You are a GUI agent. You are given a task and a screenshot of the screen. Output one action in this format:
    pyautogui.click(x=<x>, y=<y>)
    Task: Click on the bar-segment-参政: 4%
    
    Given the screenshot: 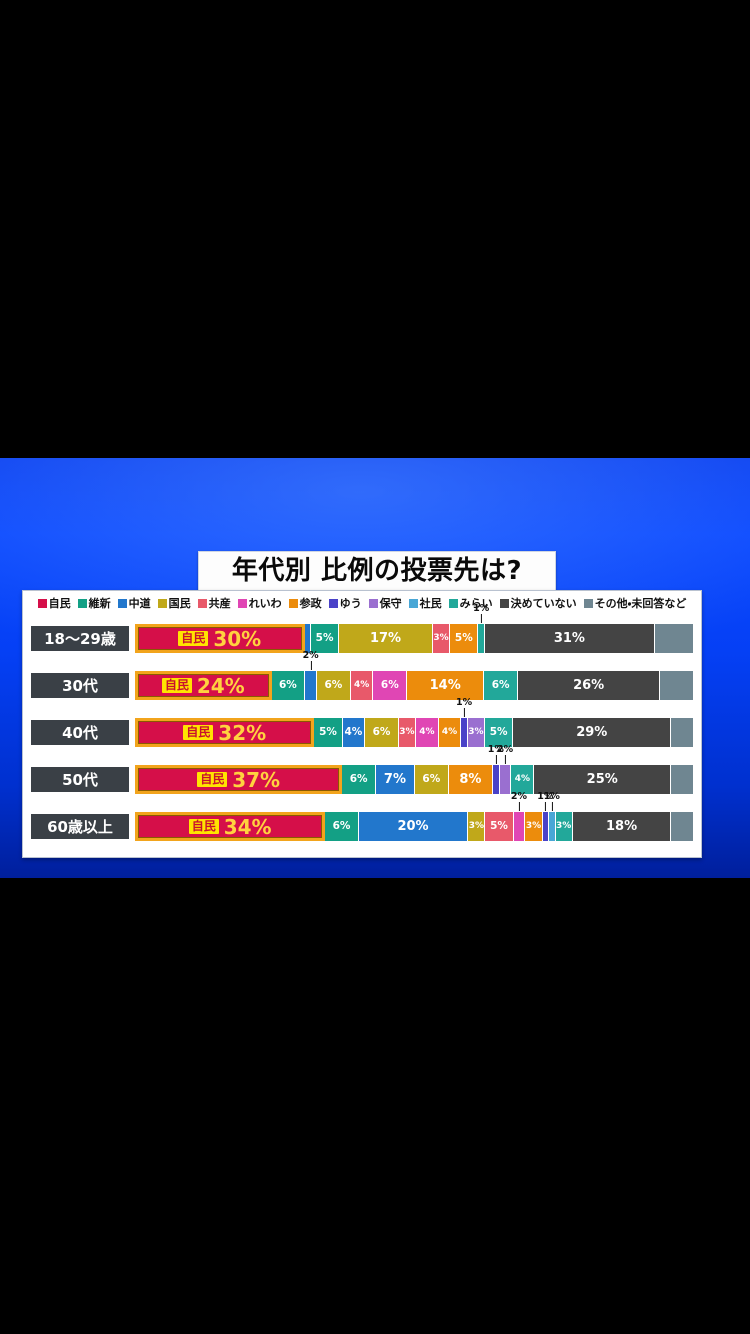 What is the action you would take?
    pyautogui.click(x=450, y=732)
    